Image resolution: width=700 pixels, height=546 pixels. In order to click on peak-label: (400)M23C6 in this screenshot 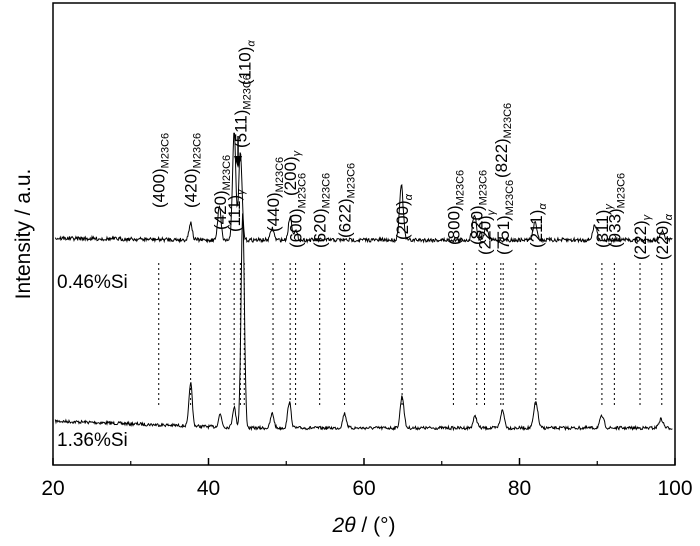, I will do `click(161, 170)`.